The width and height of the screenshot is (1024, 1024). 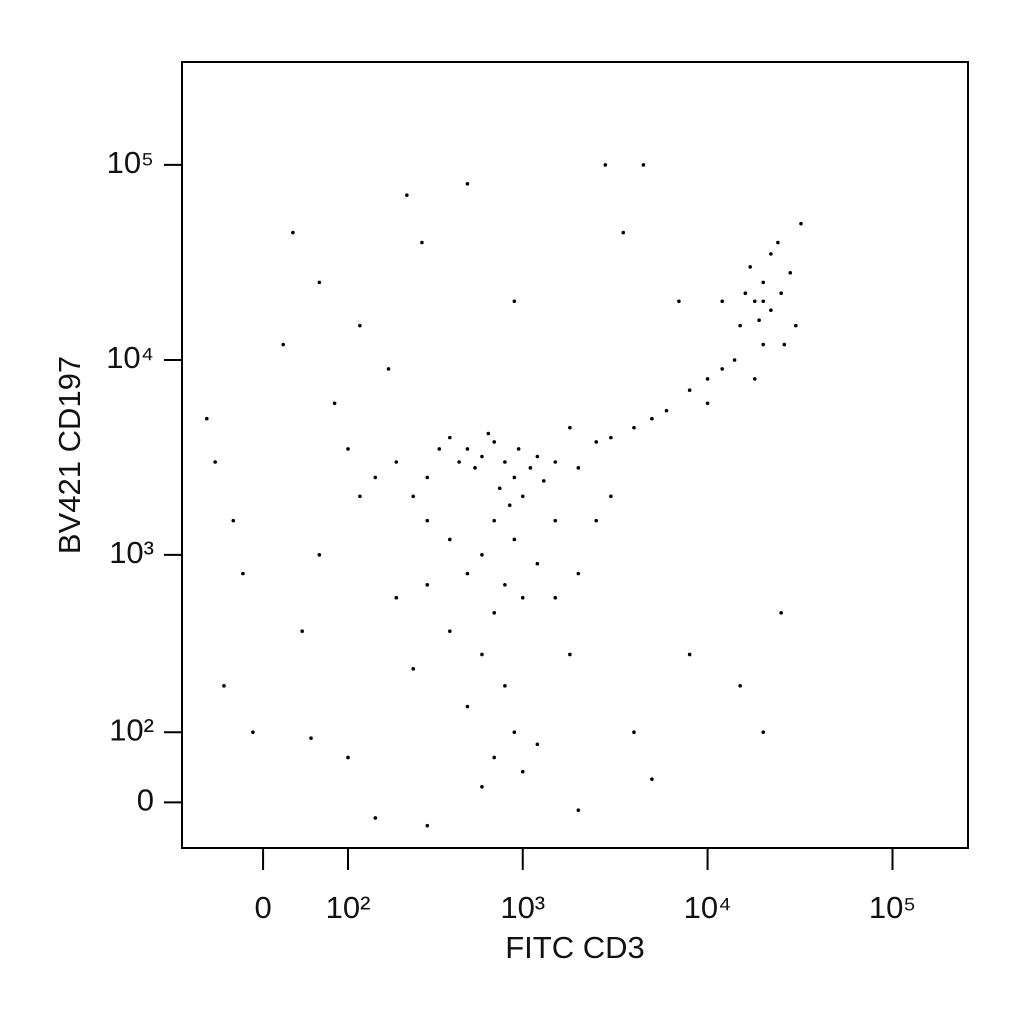 What do you see at coordinates (708, 907) in the screenshot?
I see `x-tick-label: 10⁴` at bounding box center [708, 907].